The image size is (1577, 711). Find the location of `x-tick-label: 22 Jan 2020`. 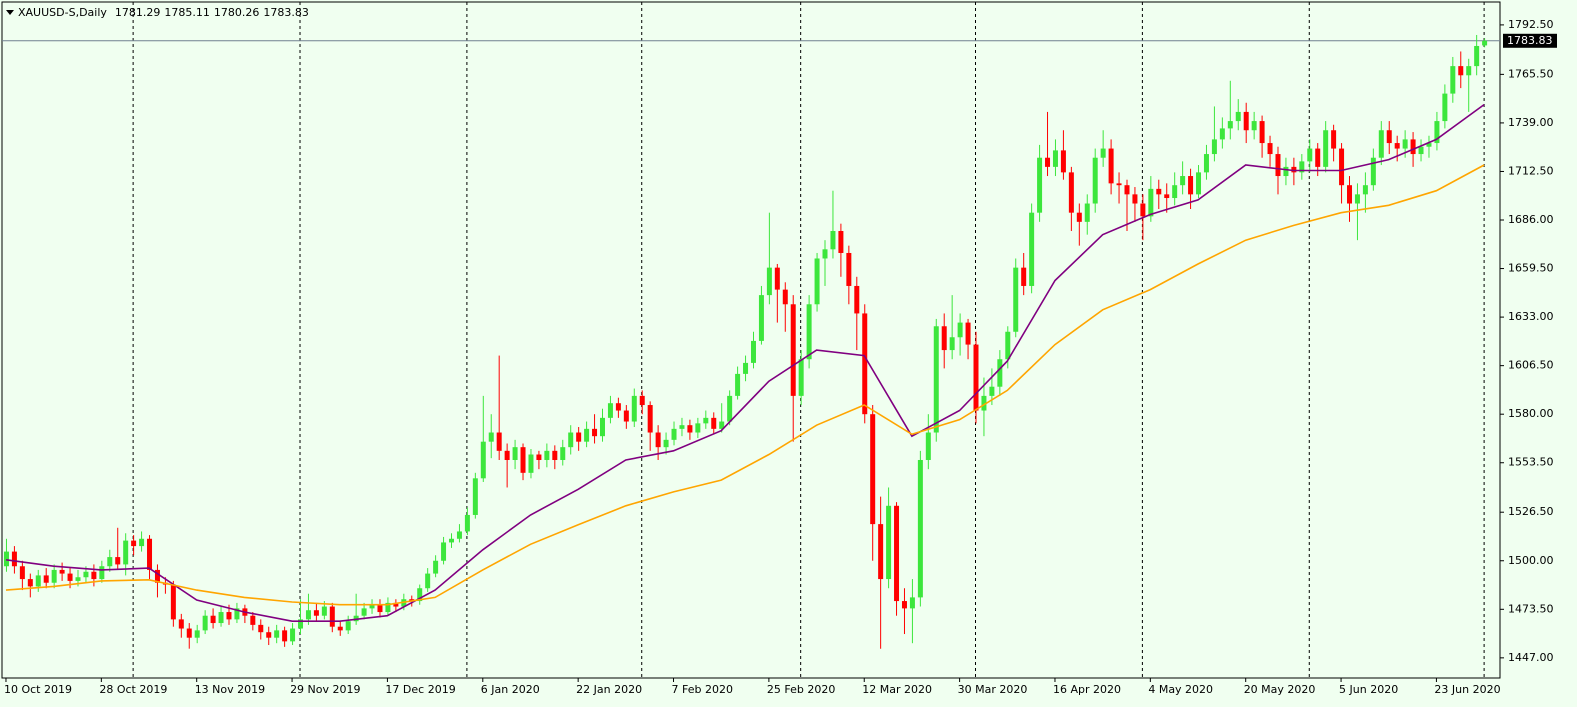

x-tick-label: 22 Jan 2020 is located at coordinates (609, 689).